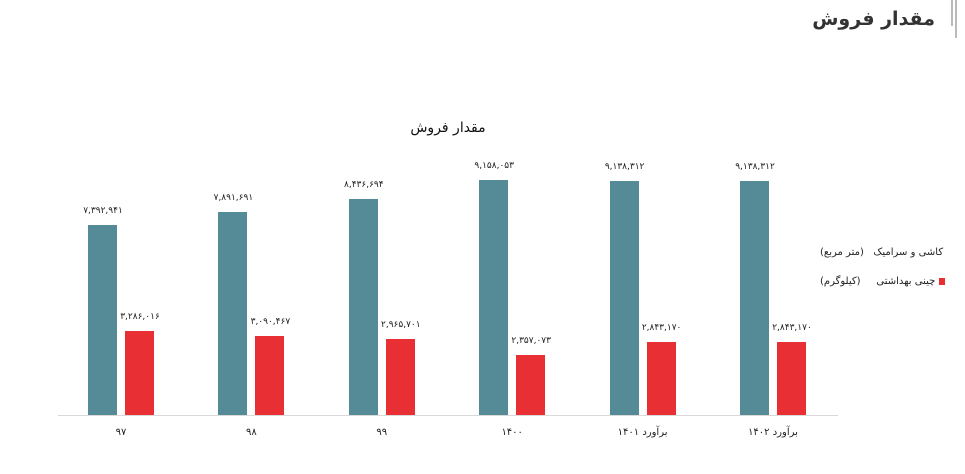 This screenshot has height=474, width=965. Describe the element at coordinates (873, 19) in the screenshot. I see `page-title: مقدار فروش` at that location.